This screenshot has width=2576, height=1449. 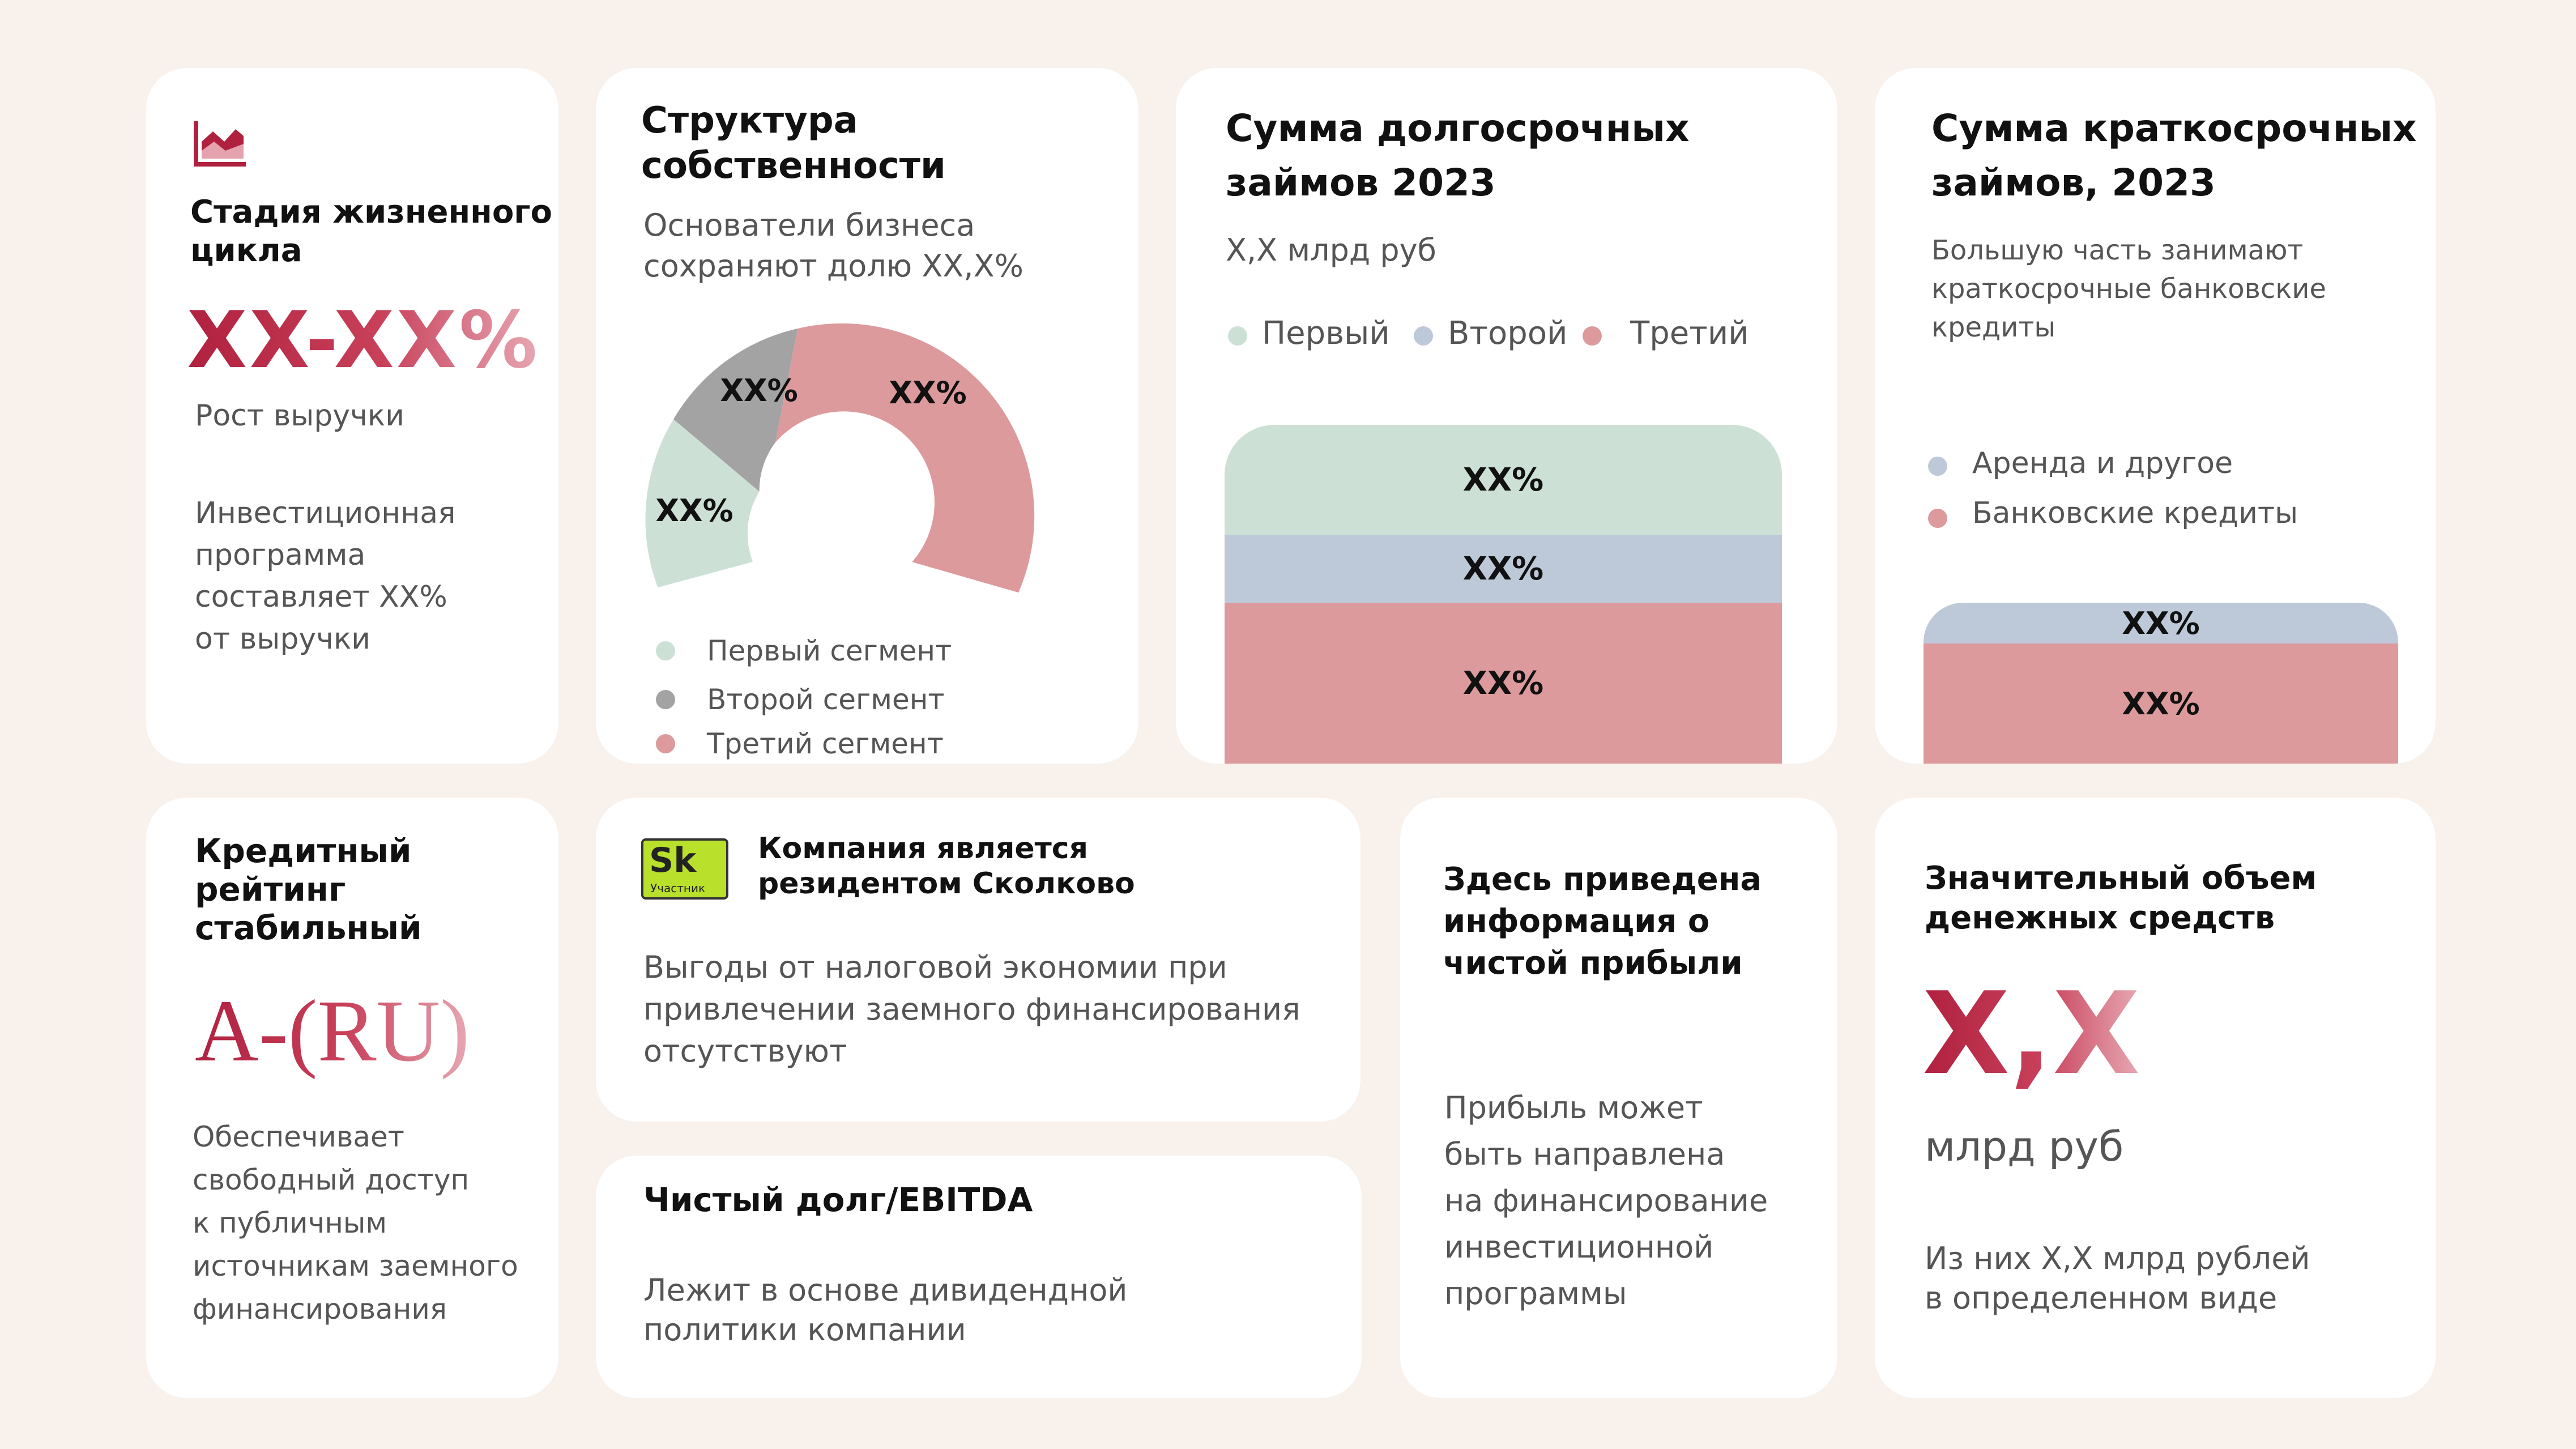 I want to click on profit-body-line3: на финансирование, so click(x=1606, y=1201).